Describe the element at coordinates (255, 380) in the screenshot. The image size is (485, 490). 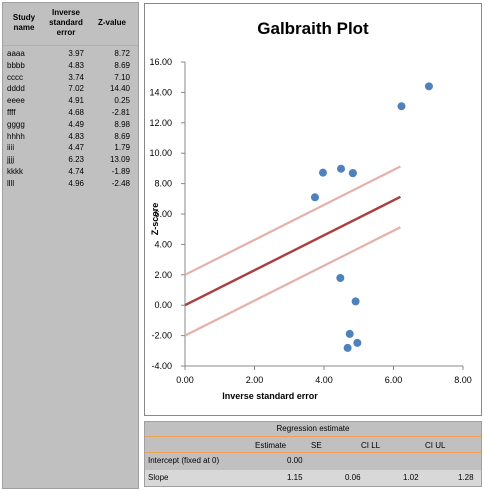
I see `x-tick-label: 2.00` at that location.